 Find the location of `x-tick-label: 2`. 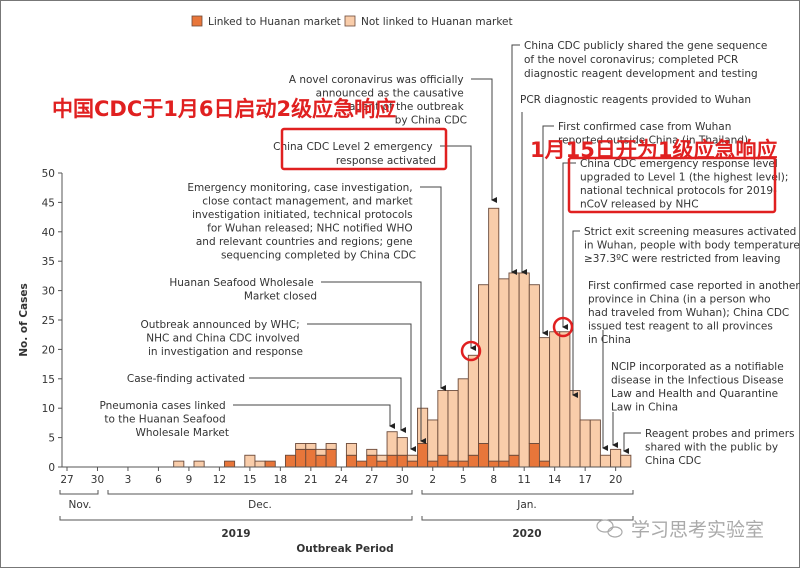

x-tick-label: 2 is located at coordinates (432, 480).